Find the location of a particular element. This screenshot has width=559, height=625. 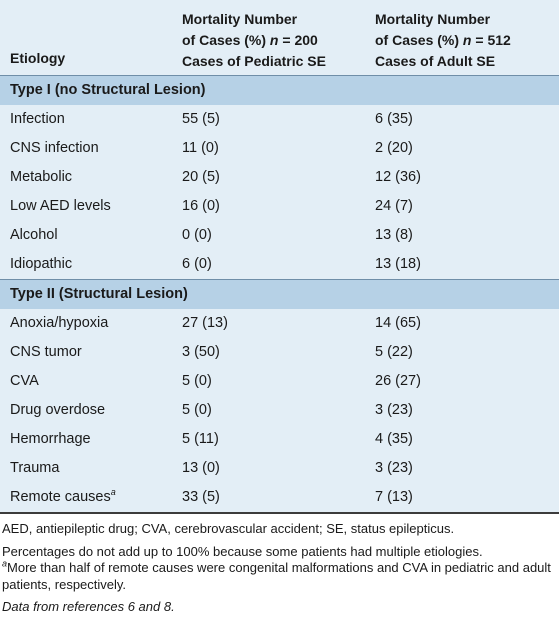

cell-adult: 5 (22) is located at coordinates (394, 352).